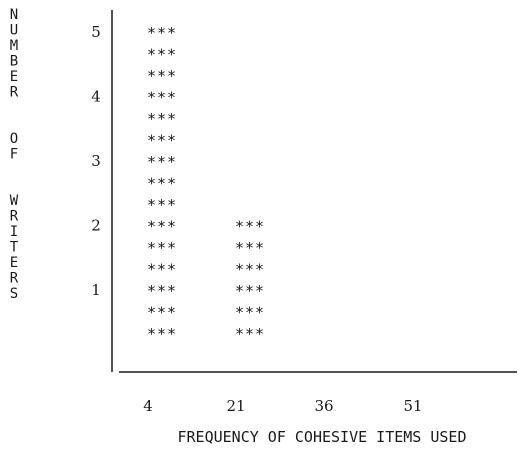  I want to click on y-axis-label-letter: M, so click(14, 46).